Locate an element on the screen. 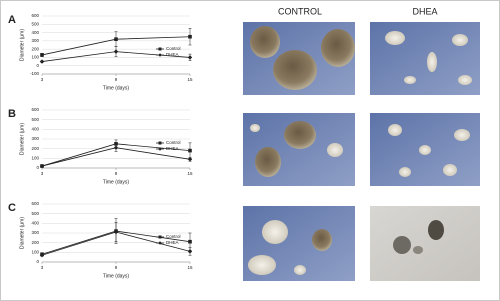  panel-label: C is located at coordinates (12, 208).